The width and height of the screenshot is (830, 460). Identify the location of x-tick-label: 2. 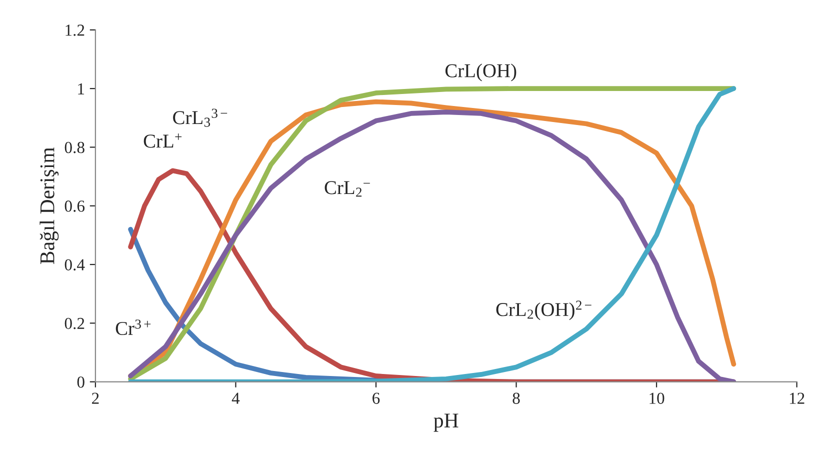
(95, 398).